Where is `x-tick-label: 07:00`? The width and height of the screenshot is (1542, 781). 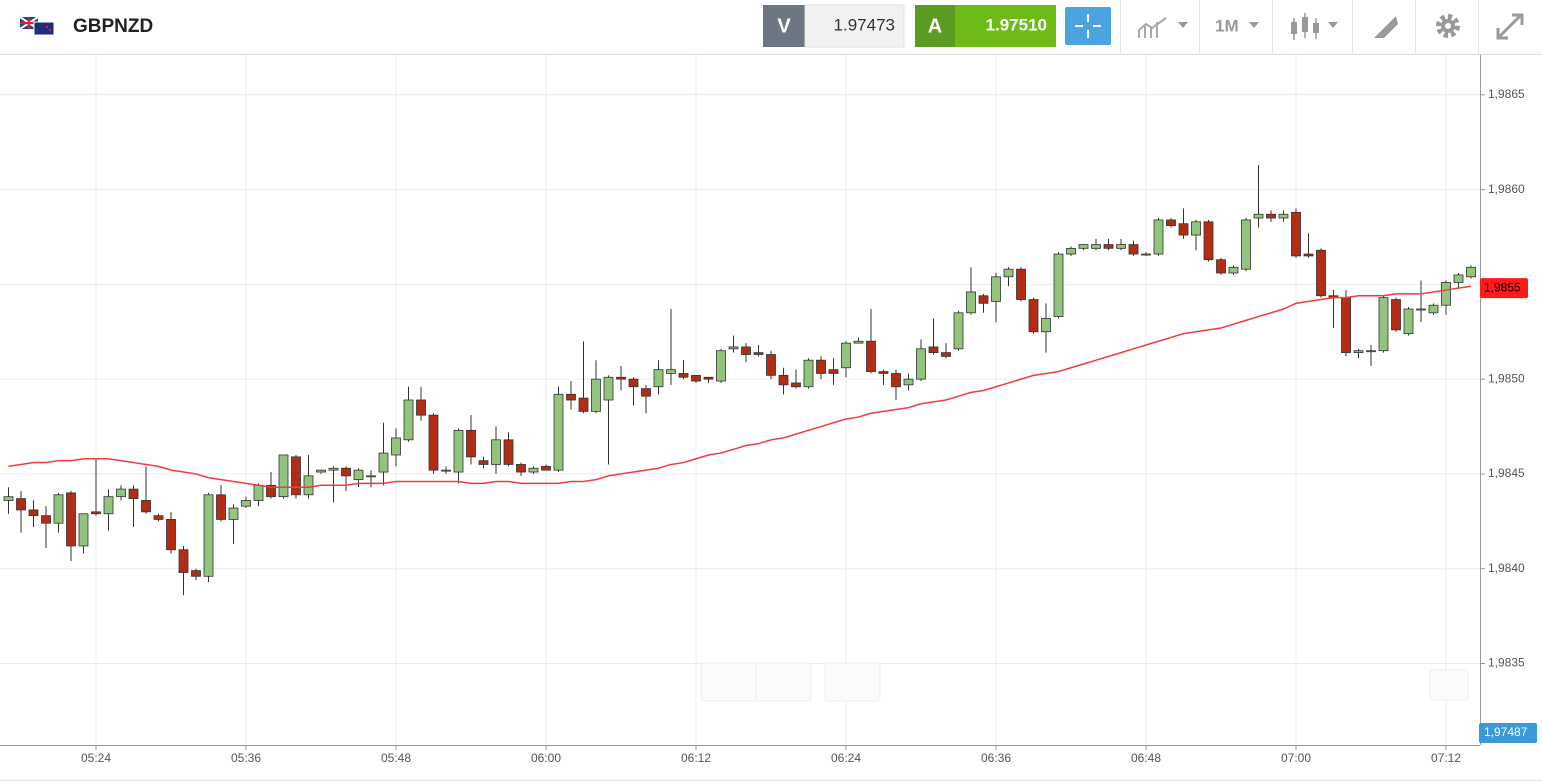
x-tick-label: 07:00 is located at coordinates (1296, 758).